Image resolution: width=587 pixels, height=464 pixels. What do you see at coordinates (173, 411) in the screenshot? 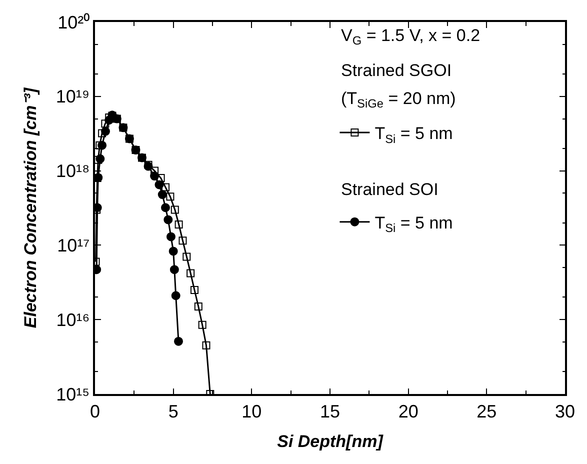
I see `x-tick-label: 5` at bounding box center [173, 411].